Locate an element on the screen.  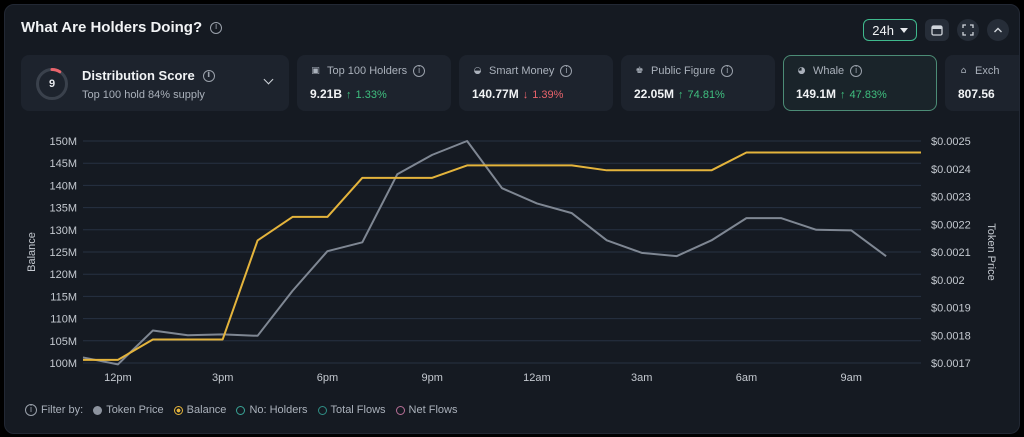
collapse-button is located at coordinates (998, 30).